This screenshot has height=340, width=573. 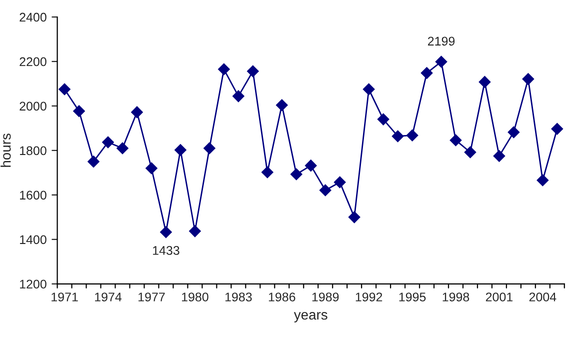 What do you see at coordinates (311, 317) in the screenshot?
I see `x-axis-title: years` at bounding box center [311, 317].